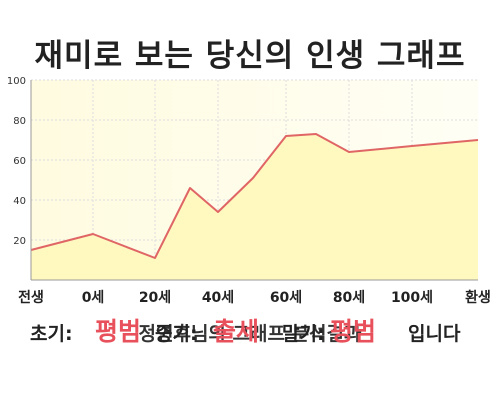 The height and width of the screenshot is (400, 500). What do you see at coordinates (93, 298) in the screenshot?
I see `x-tick-label: 0세` at bounding box center [93, 298].